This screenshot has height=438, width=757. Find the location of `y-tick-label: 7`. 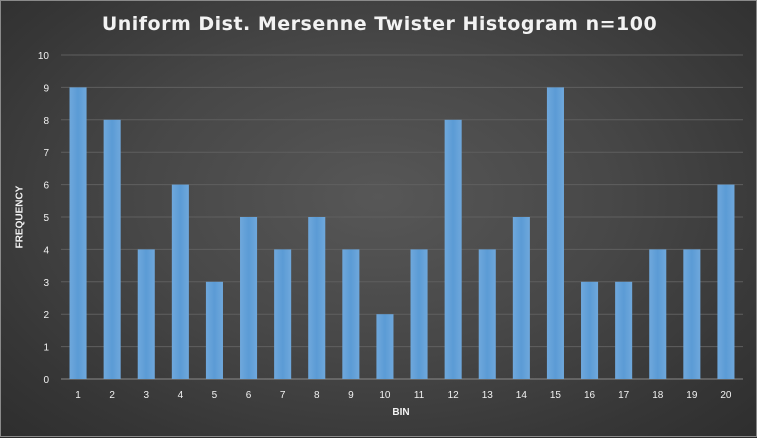

y-tick-label: 7 is located at coordinates (46, 153).